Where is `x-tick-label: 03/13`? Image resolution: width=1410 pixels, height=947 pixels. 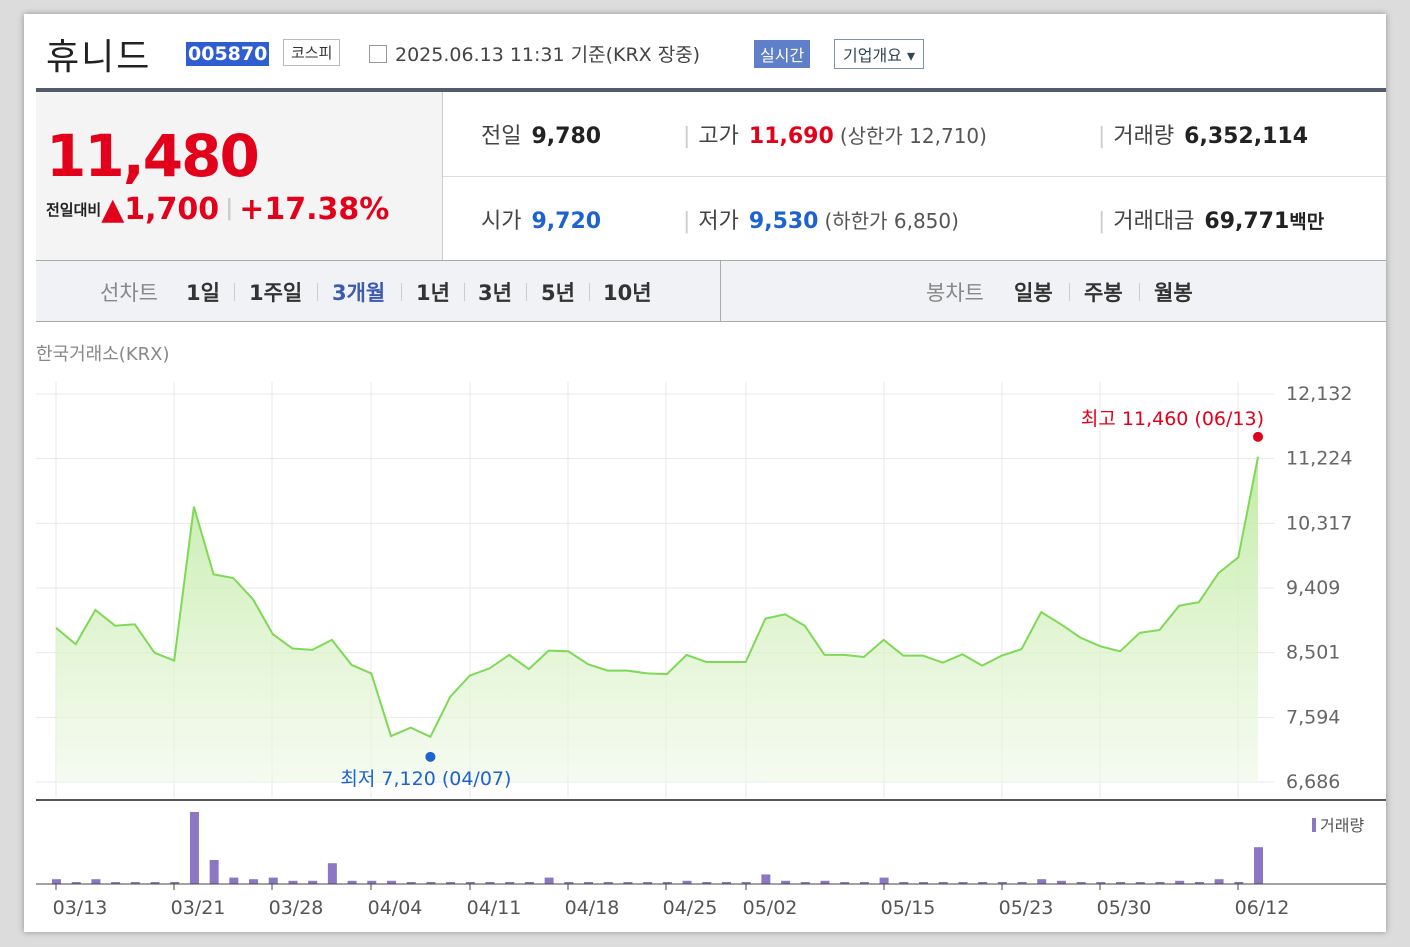
x-tick-label: 03/13 is located at coordinates (80, 908).